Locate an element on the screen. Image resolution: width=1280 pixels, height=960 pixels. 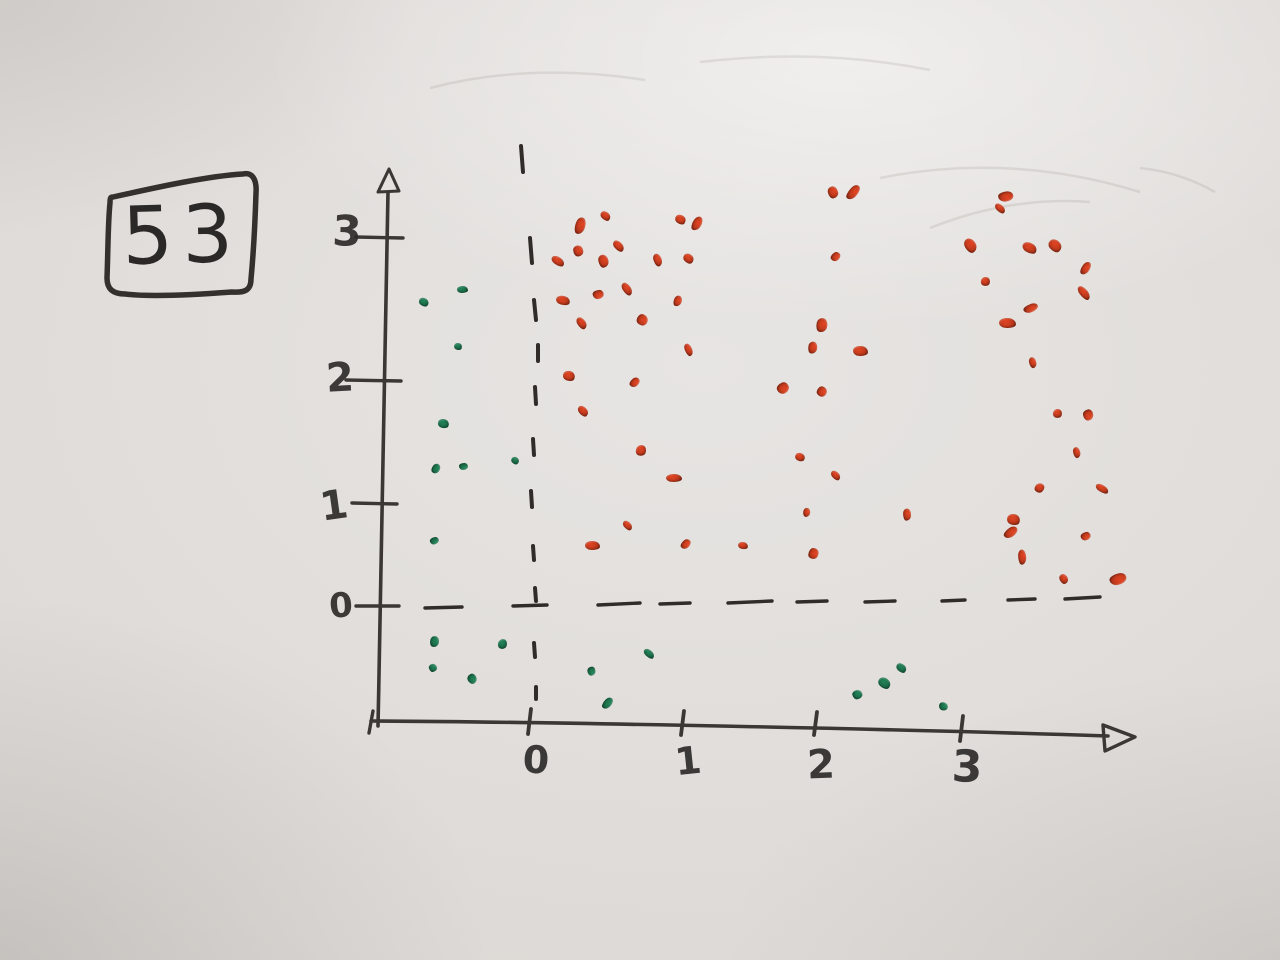
dashed-horizontal-guide-y0 is located at coordinates (762, 602).